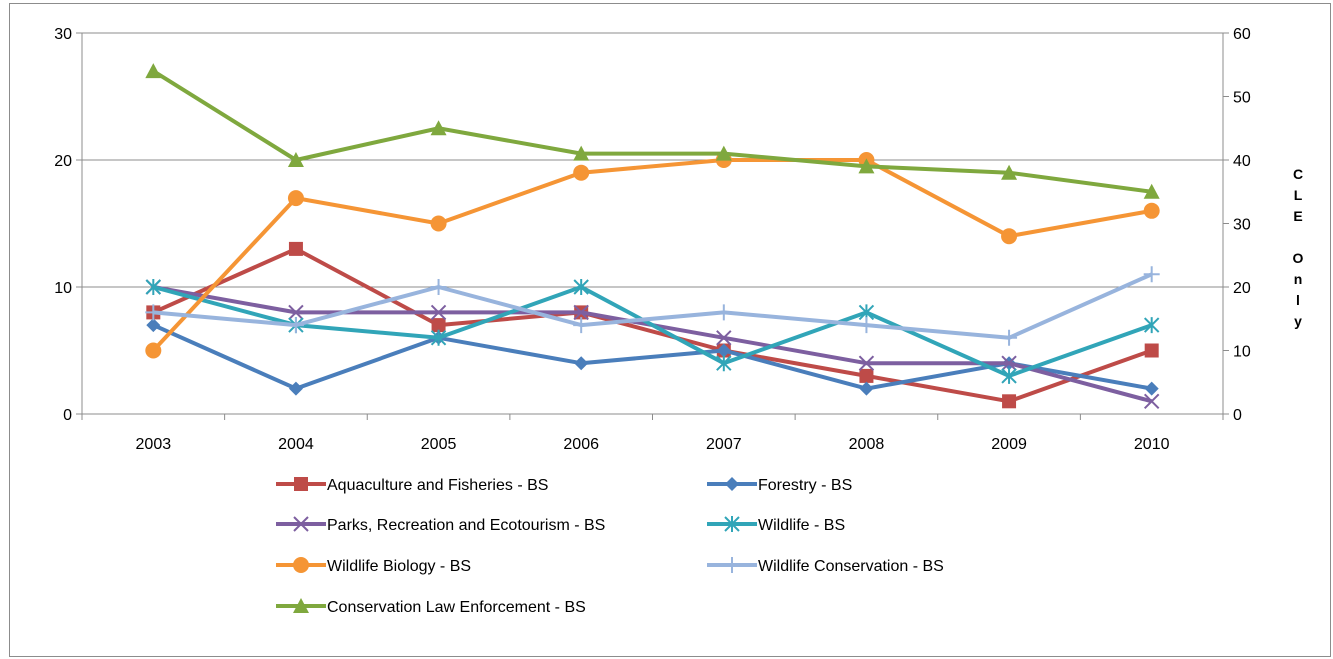  What do you see at coordinates (801, 525) in the screenshot?
I see `legend-label: Wildlife - BS` at bounding box center [801, 525].